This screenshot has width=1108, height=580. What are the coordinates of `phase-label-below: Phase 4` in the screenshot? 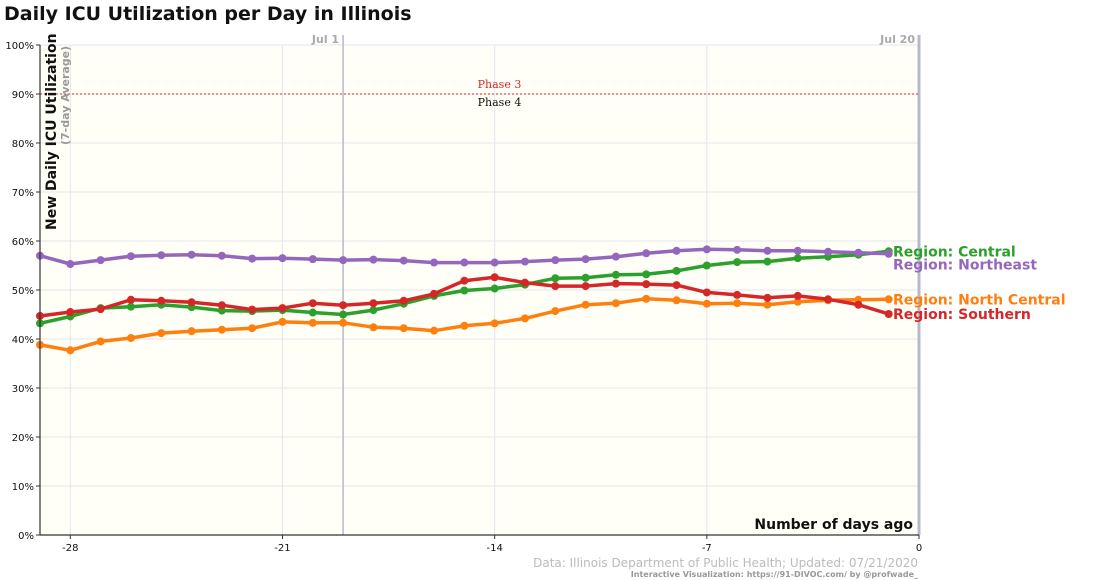 It's located at (500, 102).